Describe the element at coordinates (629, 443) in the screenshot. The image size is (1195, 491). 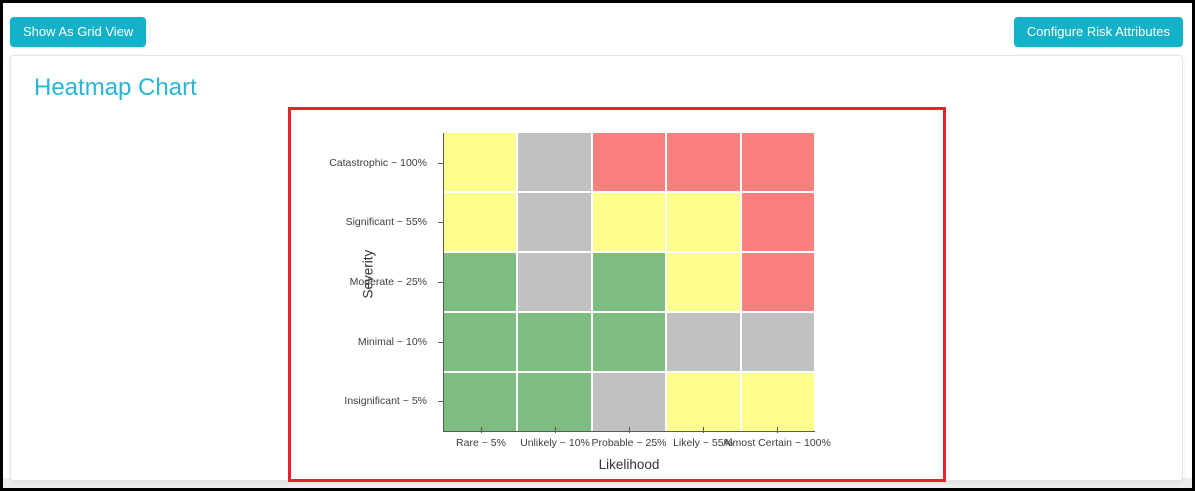
I see `x-axis-tick-label: Probable ~ 25%` at that location.